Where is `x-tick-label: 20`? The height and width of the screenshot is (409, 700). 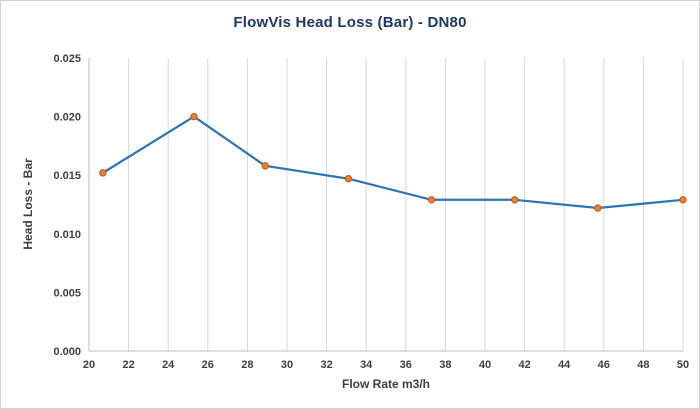 x-tick-label: 20 is located at coordinates (89, 365).